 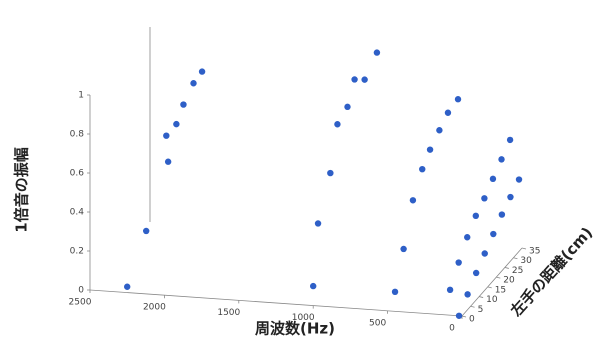 I want to click on depth-tick-label: 0, so click(x=472, y=320).